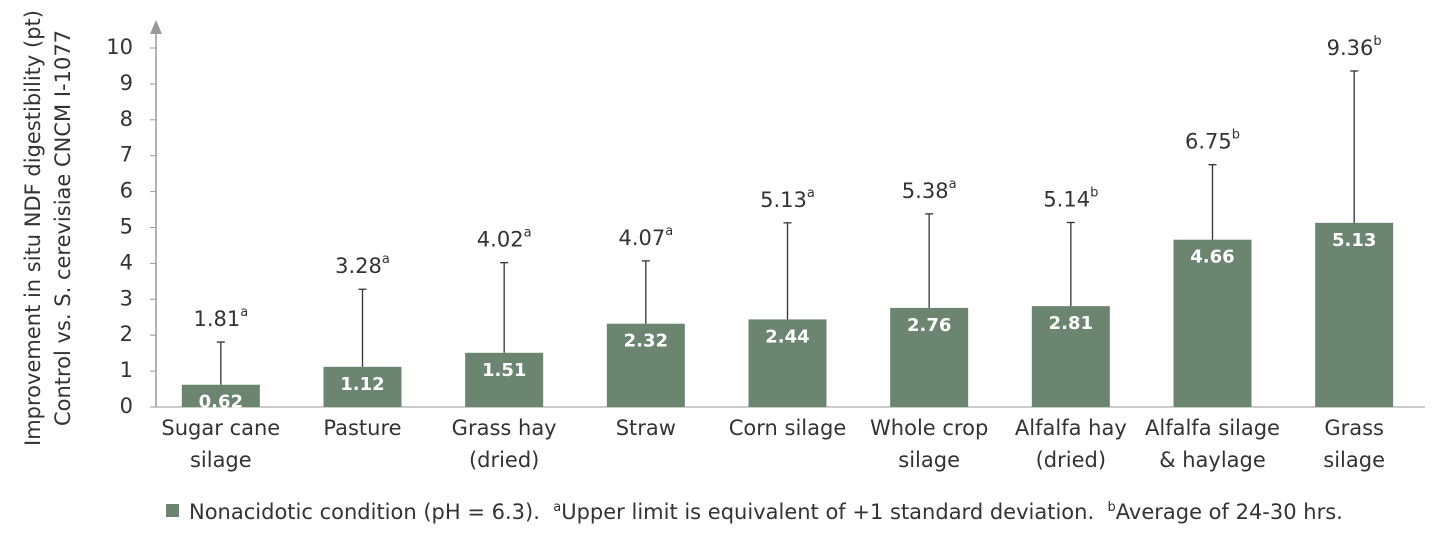 This screenshot has width=1440, height=539. I want to click on value-label: 2.44, so click(787, 336).